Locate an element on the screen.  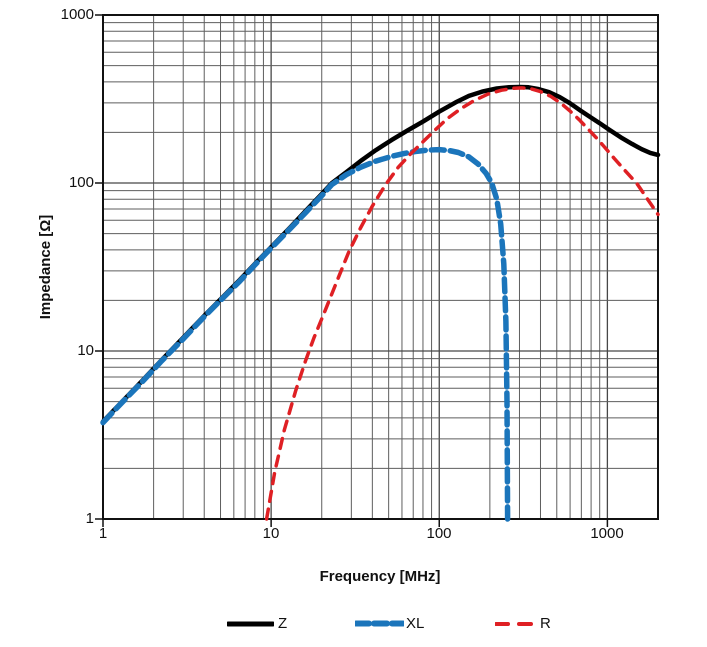
legend-label-xl: XL is located at coordinates (415, 623).